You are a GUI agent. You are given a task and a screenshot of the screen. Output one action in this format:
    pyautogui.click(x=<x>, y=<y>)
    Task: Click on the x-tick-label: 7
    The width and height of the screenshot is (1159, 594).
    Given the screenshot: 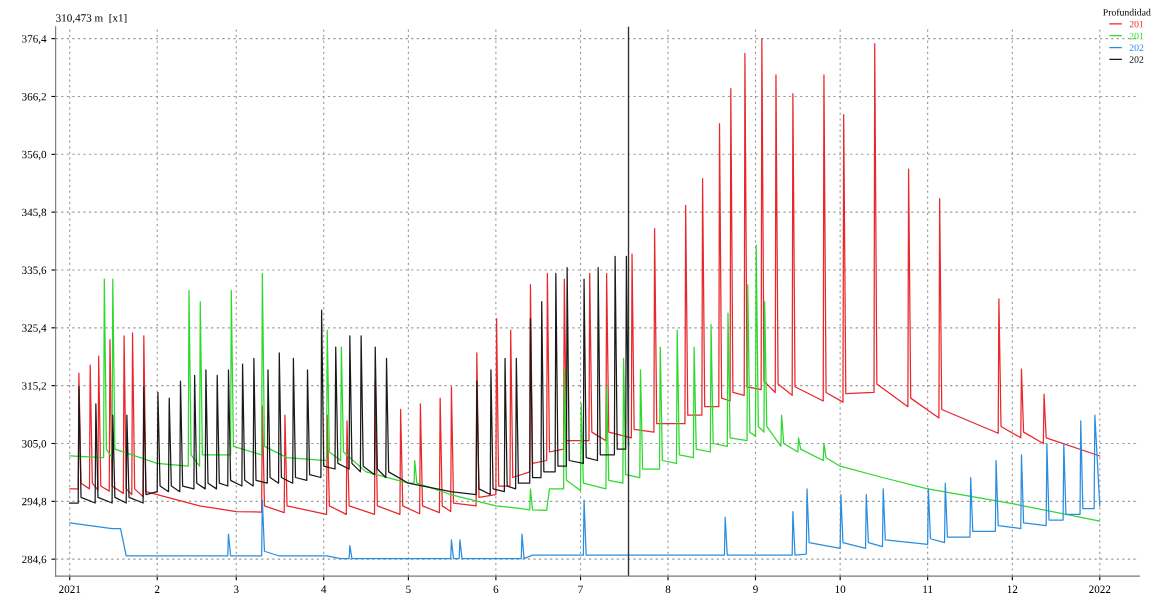 What is the action you would take?
    pyautogui.click(x=580, y=589)
    